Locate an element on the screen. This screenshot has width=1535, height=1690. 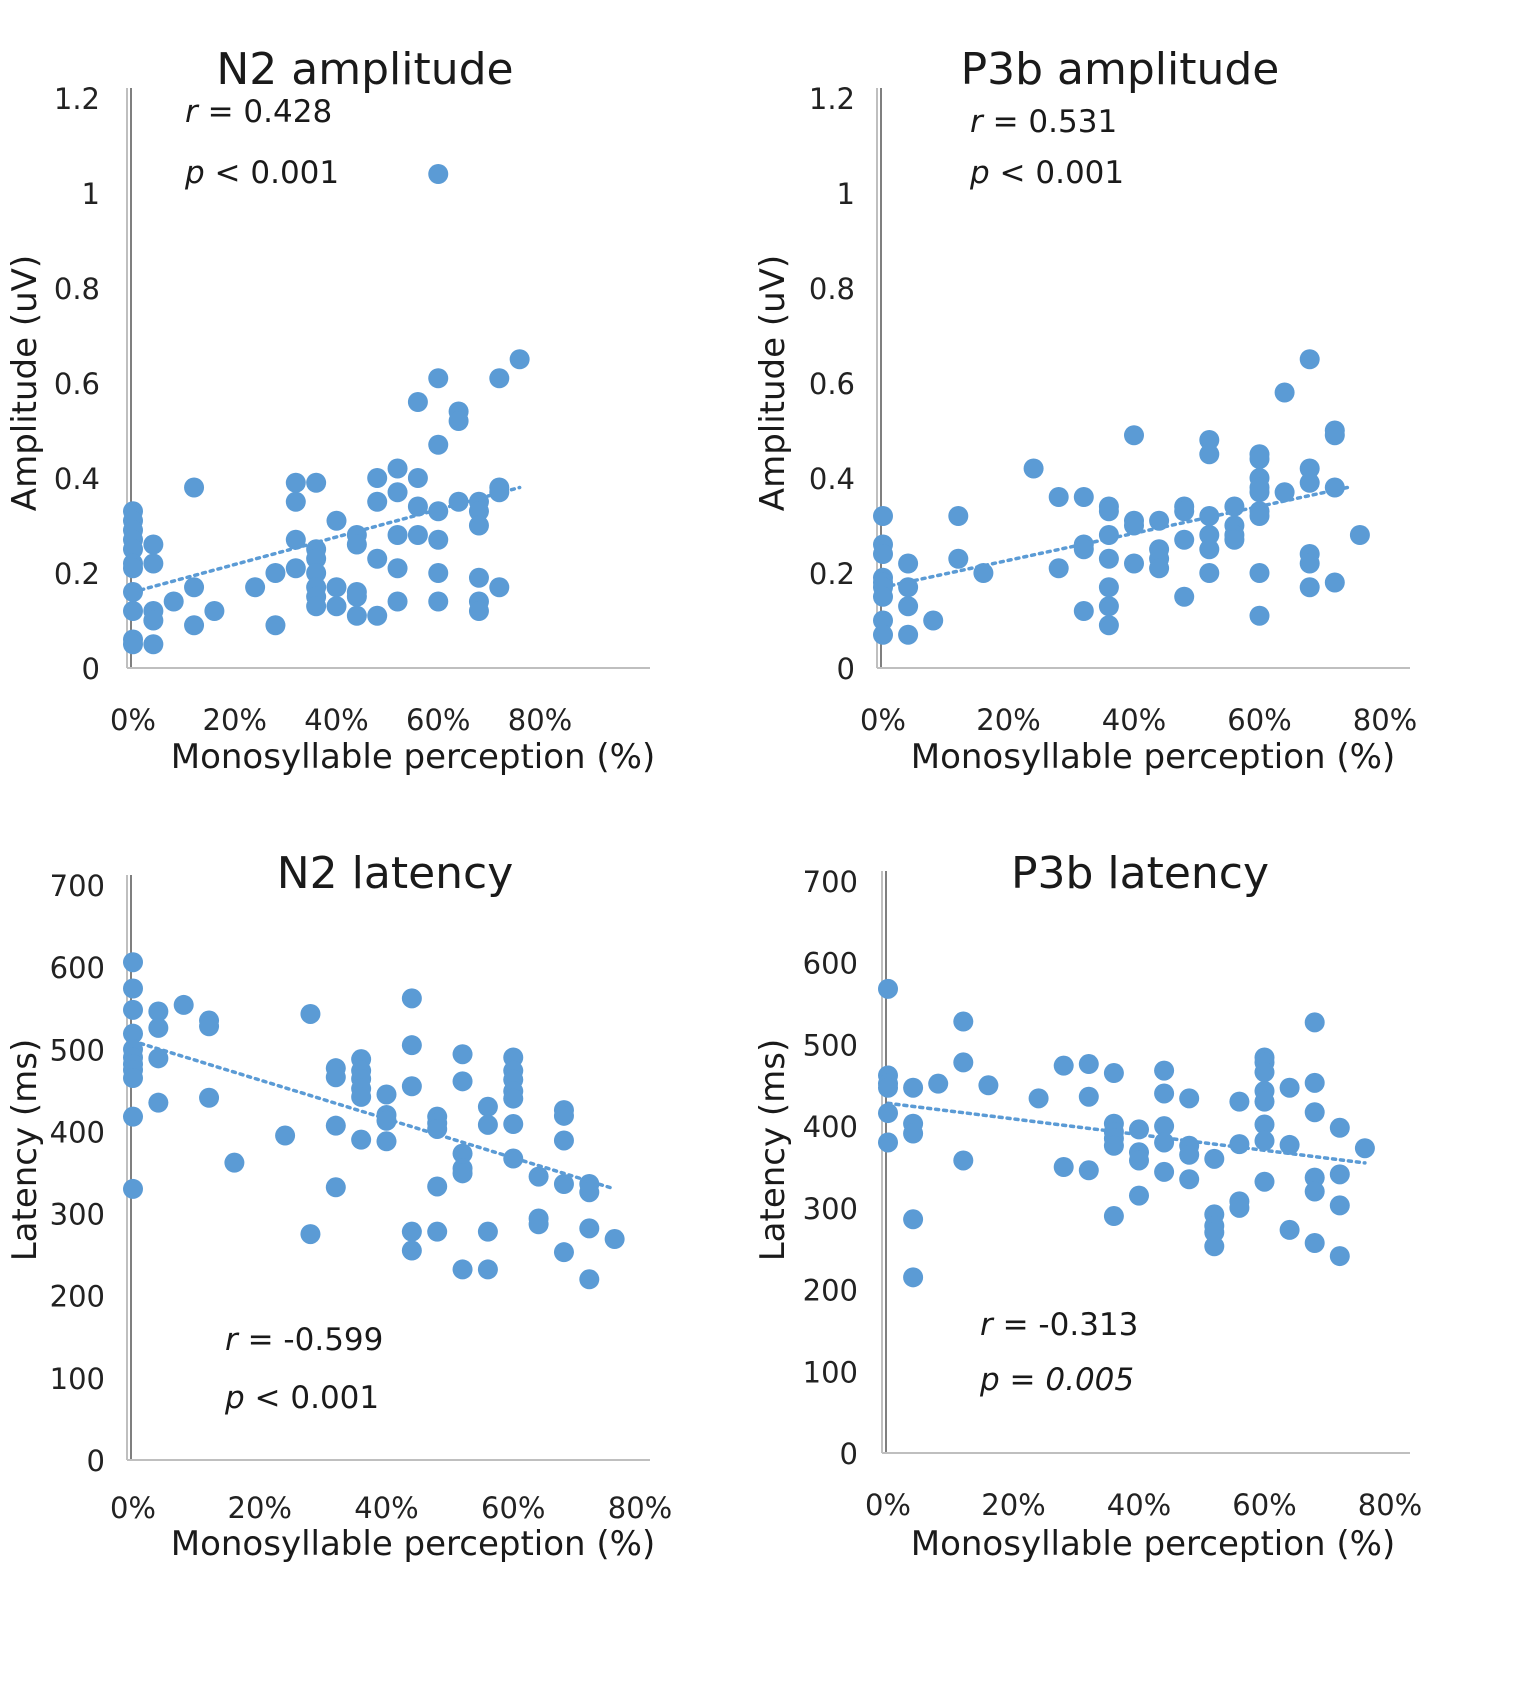
chart-title: N2 latency is located at coordinates (395, 873).